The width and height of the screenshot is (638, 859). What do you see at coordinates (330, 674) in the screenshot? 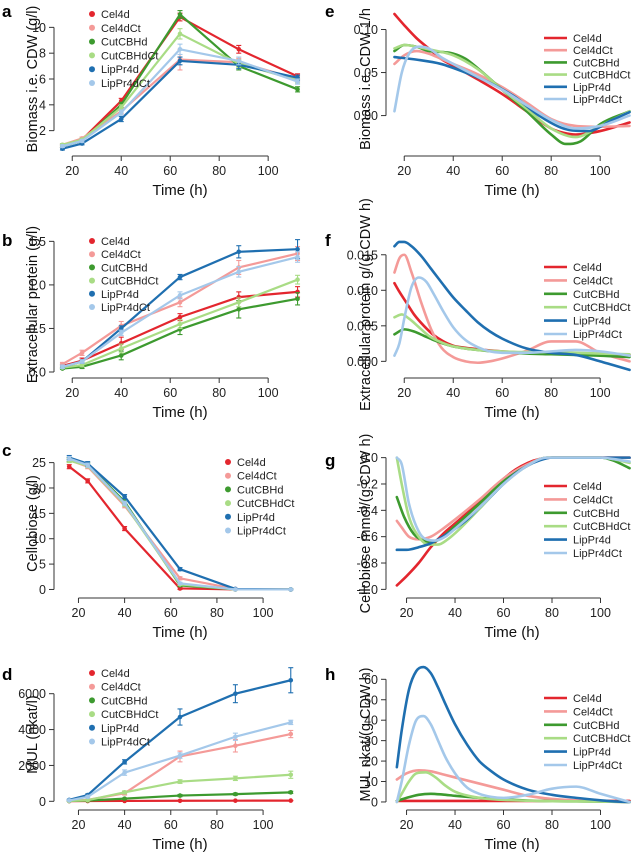
I see `panel-label: h` at bounding box center [330, 674].